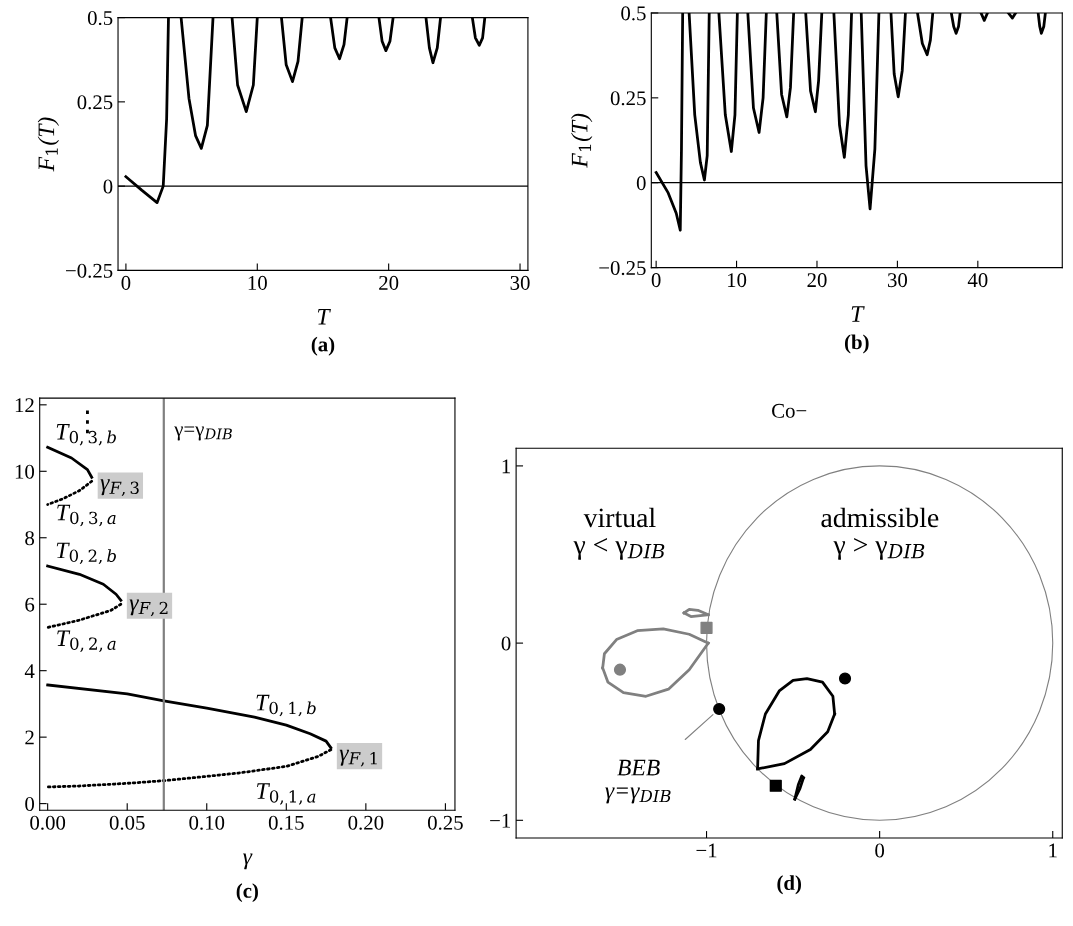  What do you see at coordinates (86, 641) in the screenshot?
I see `annotation: T$_{0,2,a}$` at bounding box center [86, 641].